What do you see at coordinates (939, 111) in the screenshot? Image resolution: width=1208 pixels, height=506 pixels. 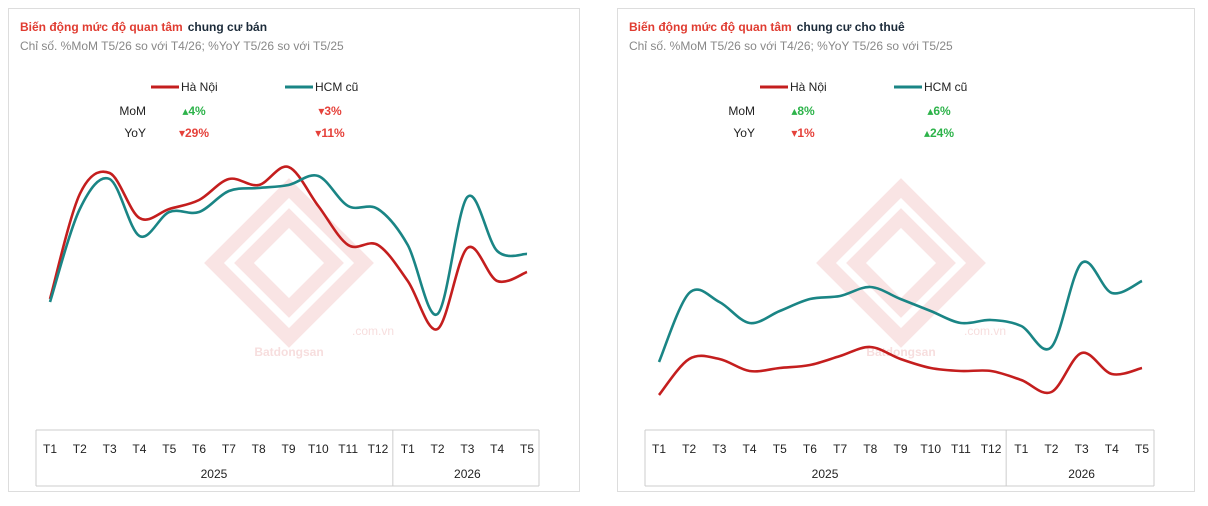 I see `stat-value: ▴6%` at bounding box center [939, 111].